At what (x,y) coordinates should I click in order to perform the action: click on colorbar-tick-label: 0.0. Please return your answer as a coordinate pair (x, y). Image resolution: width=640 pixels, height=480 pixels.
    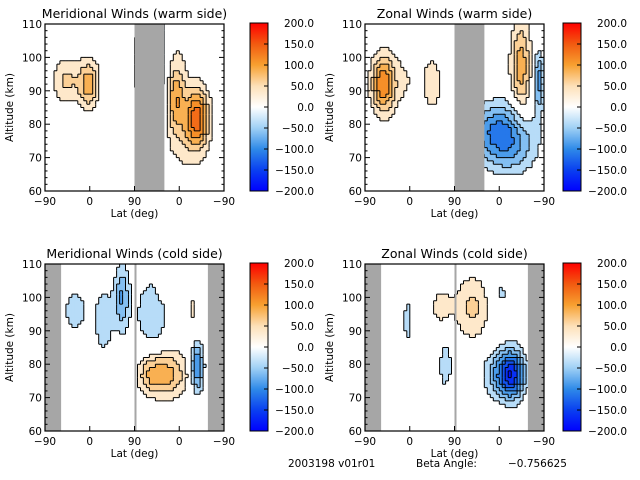
    Looking at the image, I should click on (305, 108).